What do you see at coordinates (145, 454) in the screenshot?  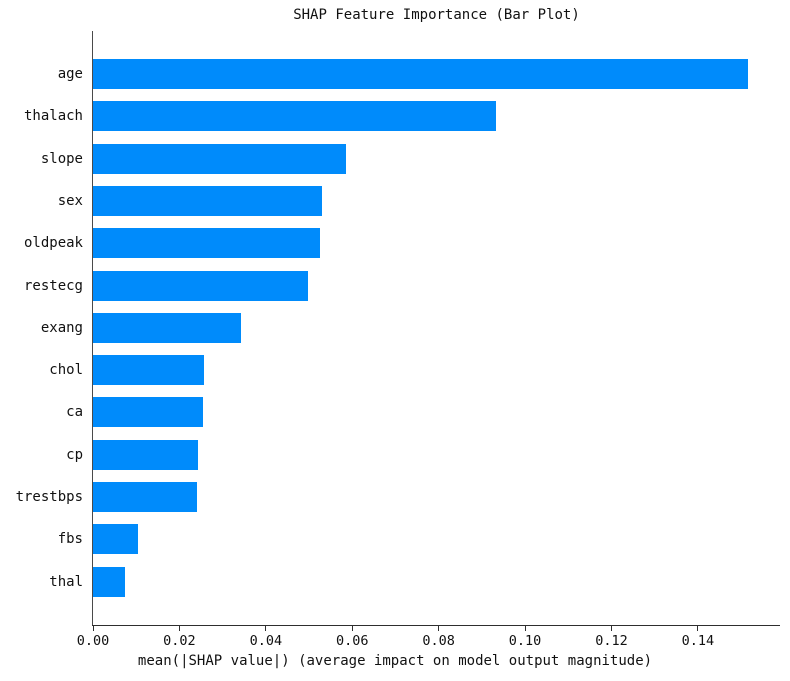 I see `bar-cp` at bounding box center [145, 454].